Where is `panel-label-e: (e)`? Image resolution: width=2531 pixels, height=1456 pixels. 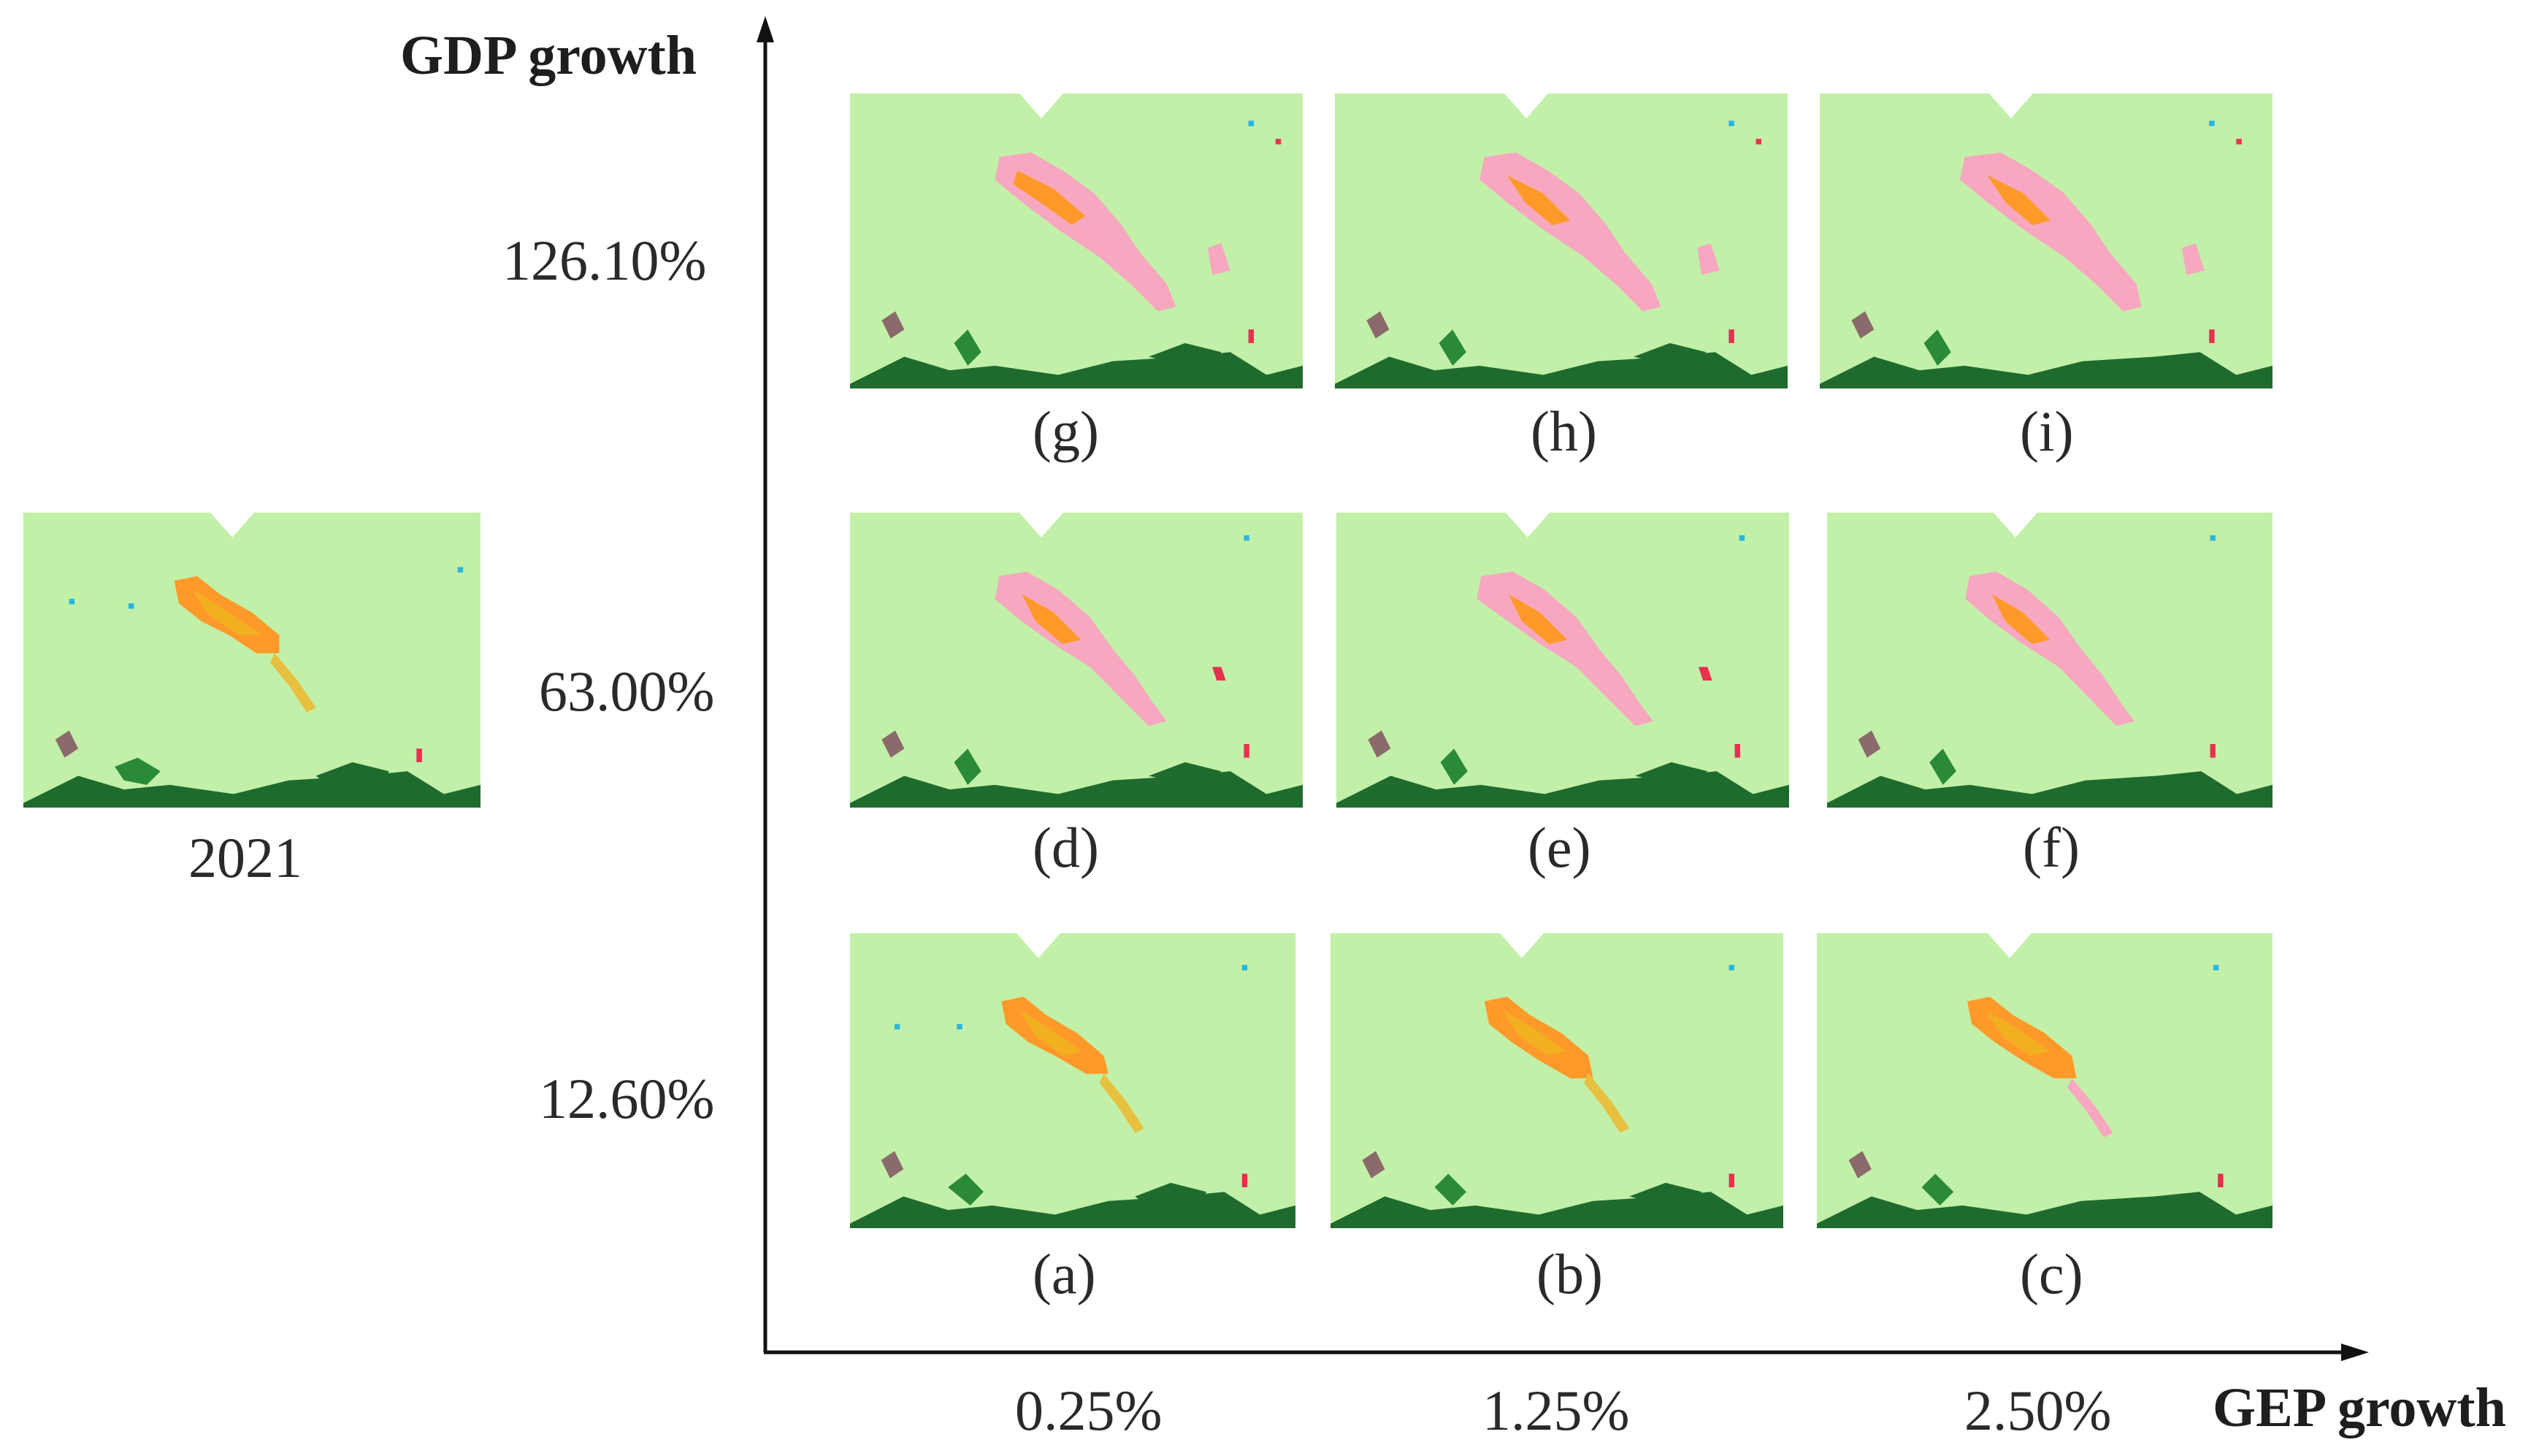
panel-label-e: (e) is located at coordinates (1559, 847).